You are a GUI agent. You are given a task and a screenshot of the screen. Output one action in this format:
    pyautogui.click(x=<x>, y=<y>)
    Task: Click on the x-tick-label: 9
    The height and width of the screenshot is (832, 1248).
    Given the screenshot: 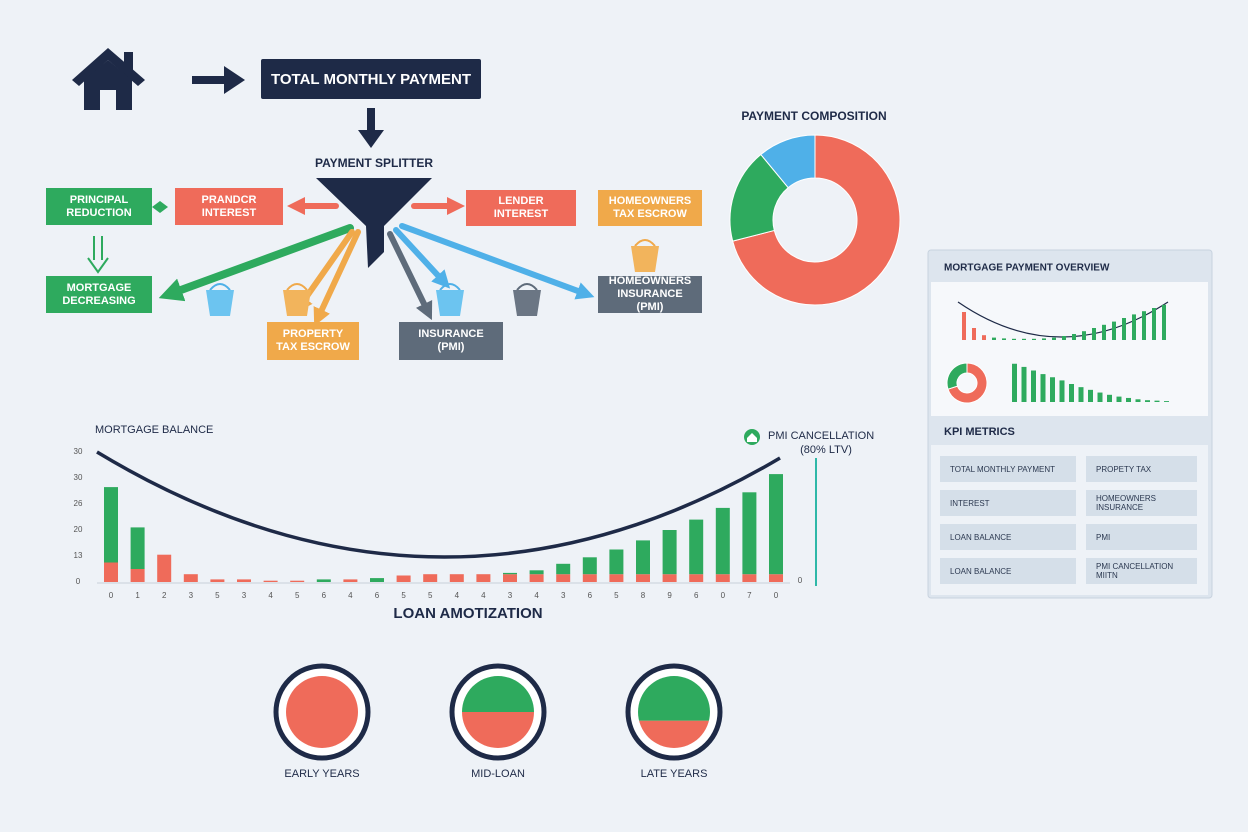 What is the action you would take?
    pyautogui.click(x=669, y=595)
    